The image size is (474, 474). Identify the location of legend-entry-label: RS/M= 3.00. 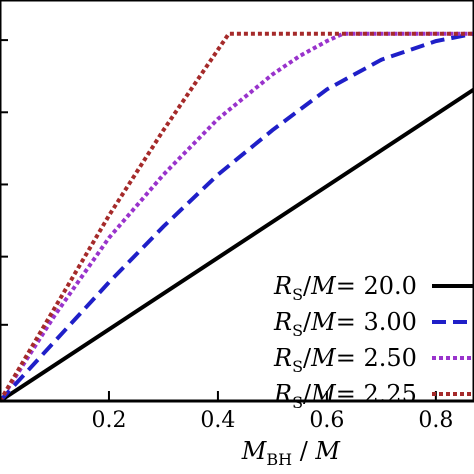
(345, 324).